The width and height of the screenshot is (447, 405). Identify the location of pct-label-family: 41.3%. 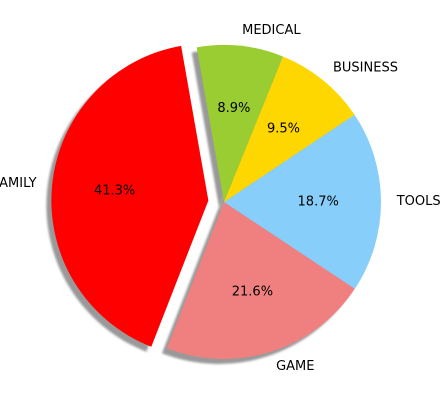
(114, 191).